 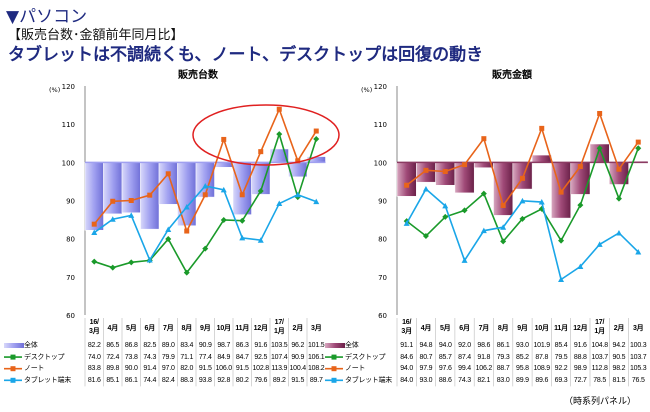 What do you see at coordinates (619, 369) in the screenshot?
I see `table-cell: 98.2` at bounding box center [619, 369].